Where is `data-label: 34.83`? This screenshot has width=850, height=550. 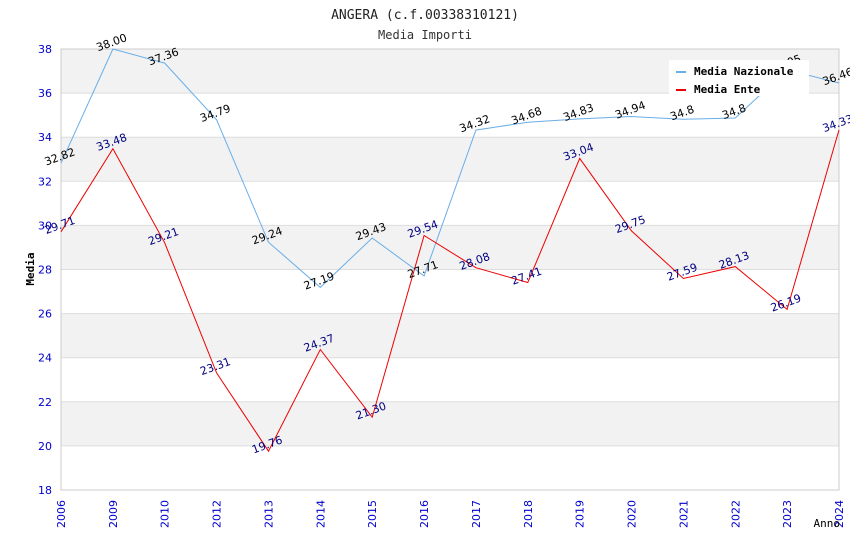
data-label: 34.83 is located at coordinates (578, 112).